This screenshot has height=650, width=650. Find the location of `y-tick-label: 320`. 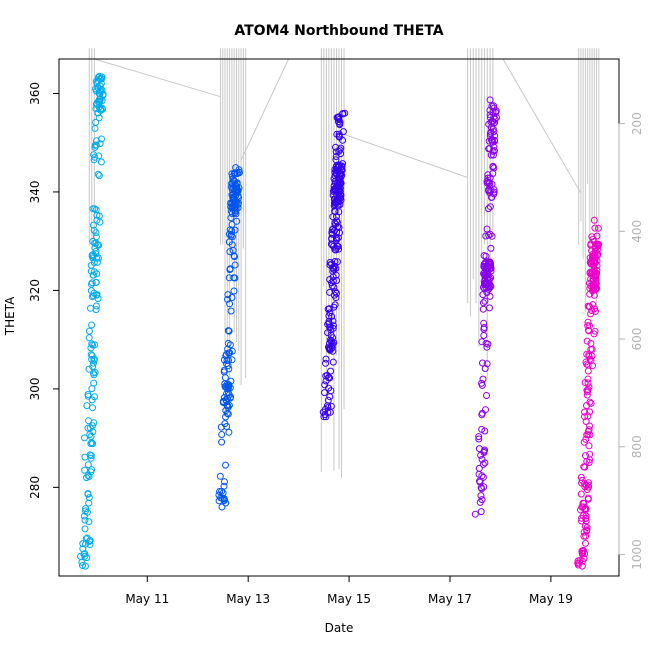

y-tick-label: 320 is located at coordinates (35, 290).